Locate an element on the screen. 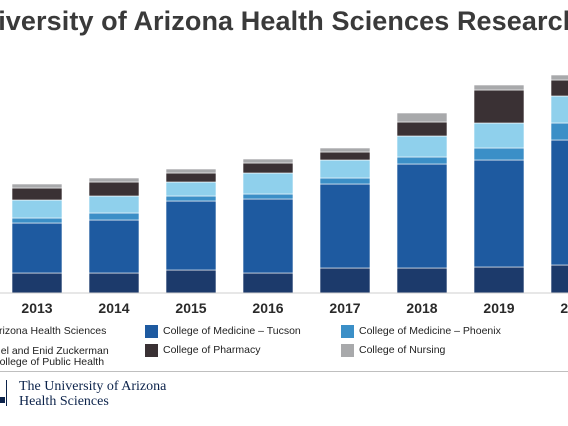  bar-segment-2014-college-of-medicine-phoenix is located at coordinates (114, 216).